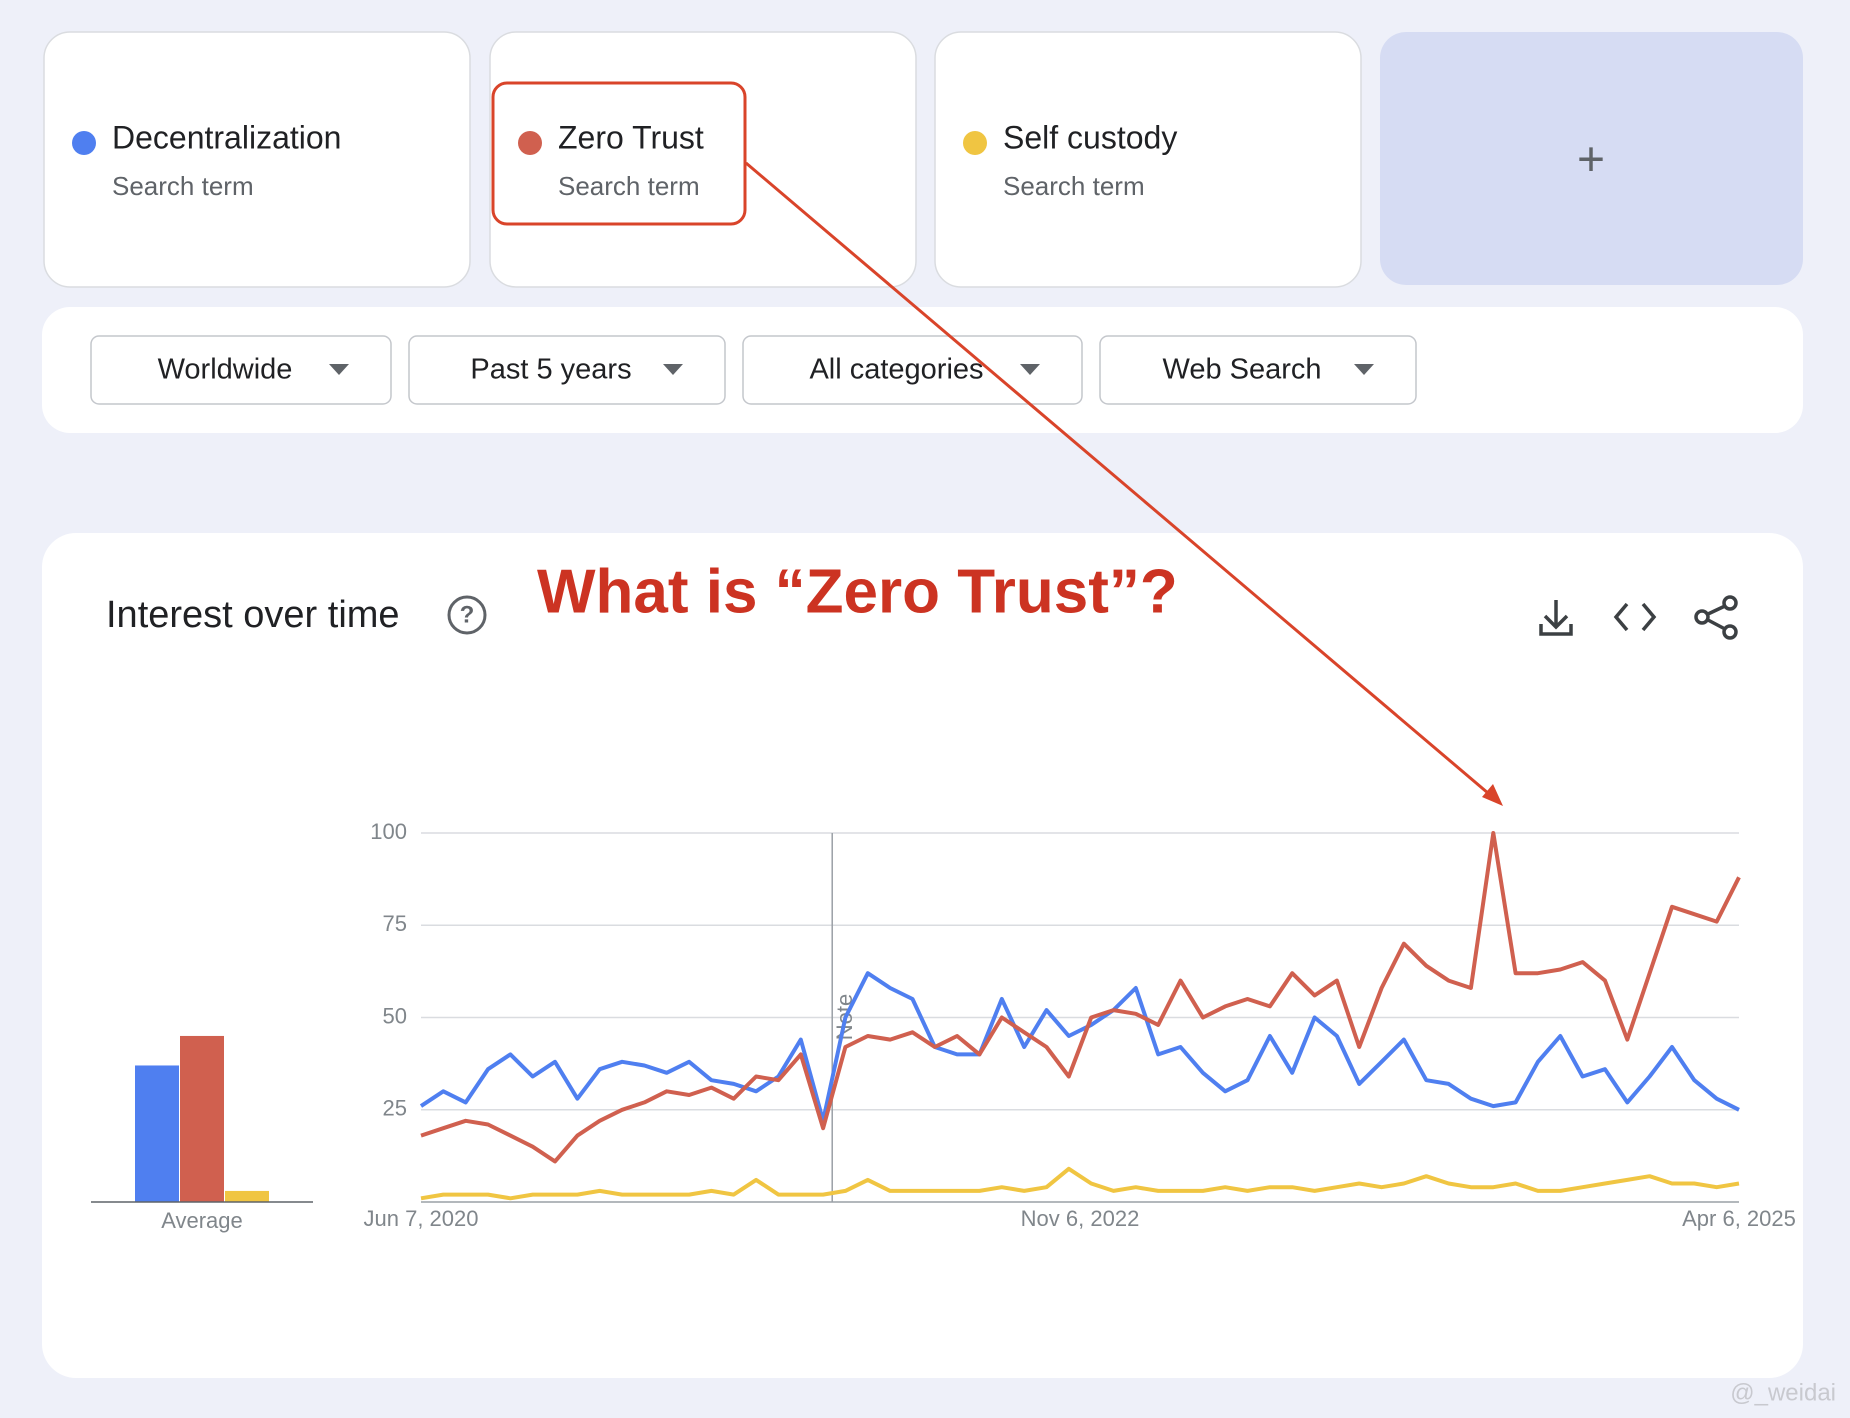 The height and width of the screenshot is (1418, 1850). Describe the element at coordinates (1492, 795) in the screenshot. I see `arrow-head` at that location.